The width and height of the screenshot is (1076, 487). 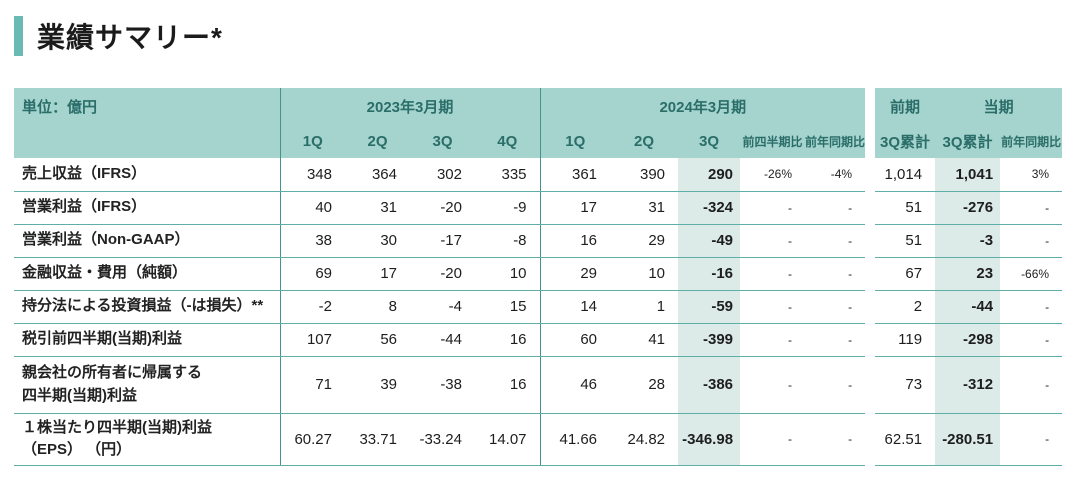 What do you see at coordinates (147, 385) in the screenshot?
I see `row-label: 親会社の所有者に帰属する 四半期(当期)利益` at bounding box center [147, 385].